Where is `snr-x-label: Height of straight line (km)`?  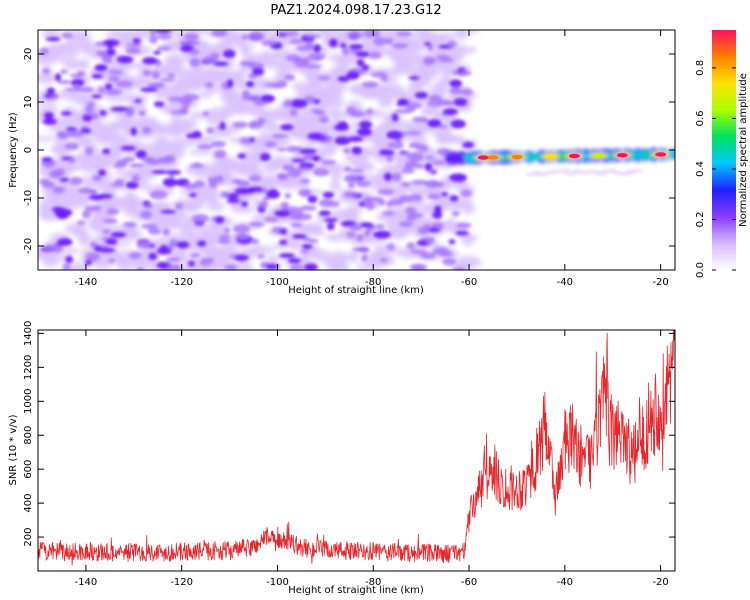 snr-x-label: Height of straight line (km) is located at coordinates (356, 590).